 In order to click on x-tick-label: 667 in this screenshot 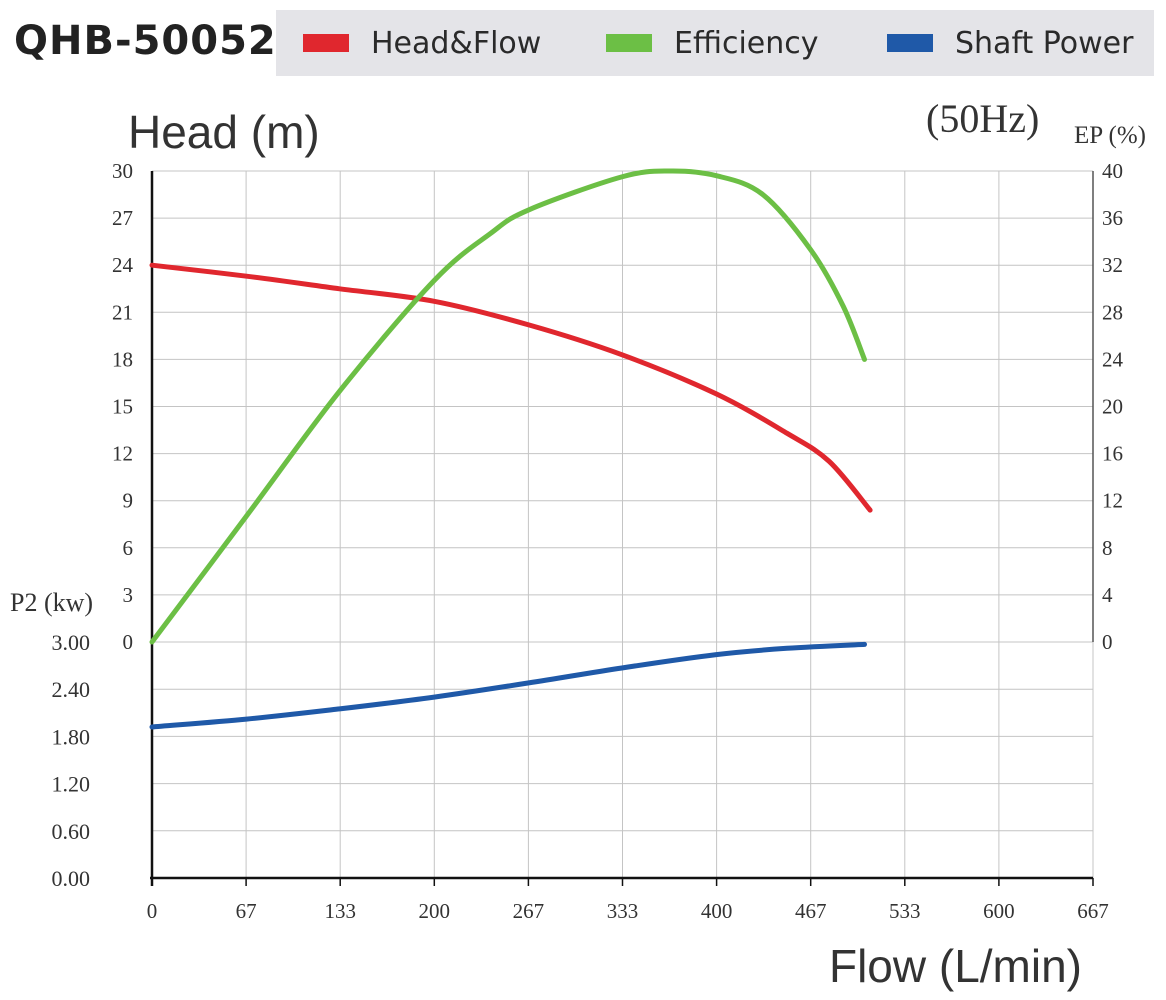, I will do `click(1093, 911)`.